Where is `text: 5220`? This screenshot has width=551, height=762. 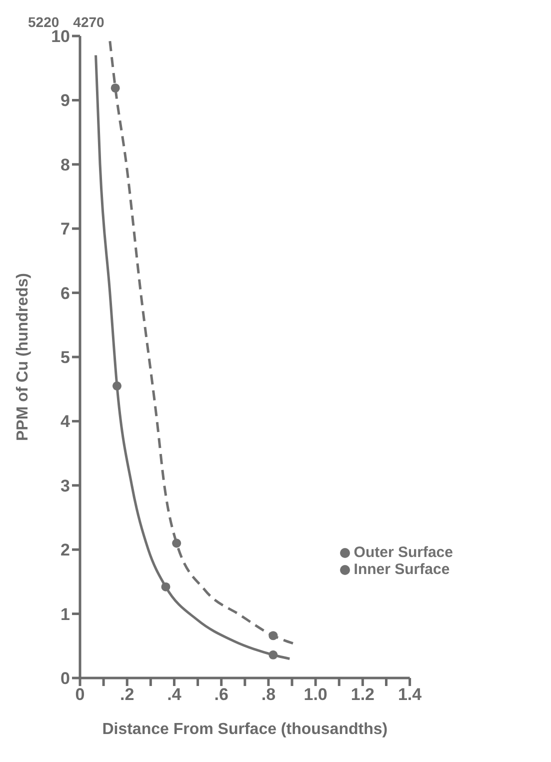 text: 5220 is located at coordinates (44, 22).